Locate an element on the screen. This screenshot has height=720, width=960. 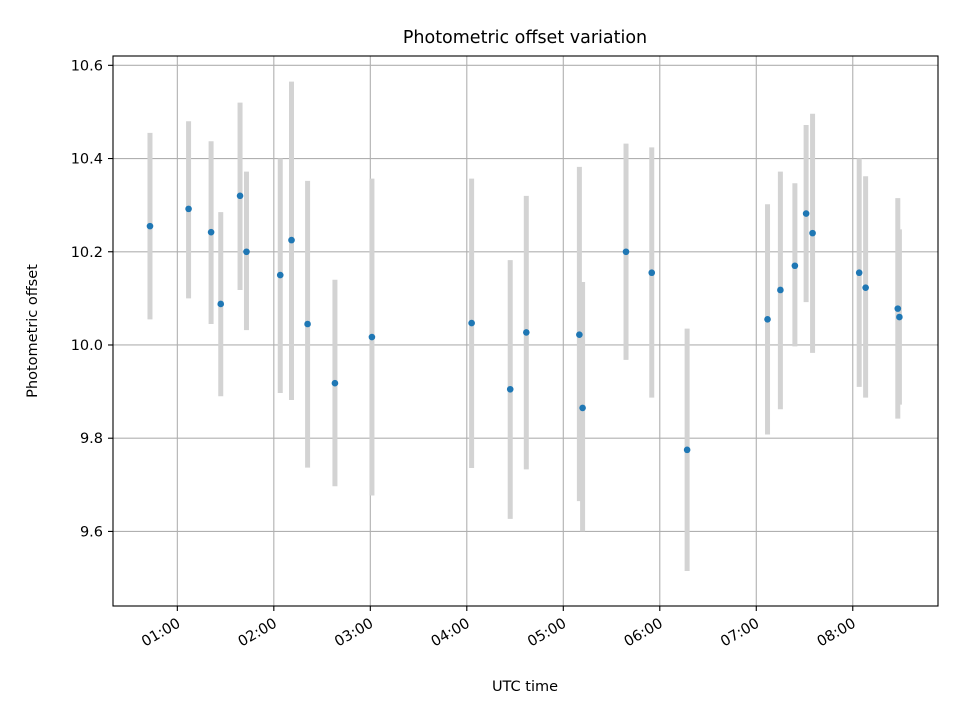
y-tick-label: 10.4 is located at coordinates (87, 160).